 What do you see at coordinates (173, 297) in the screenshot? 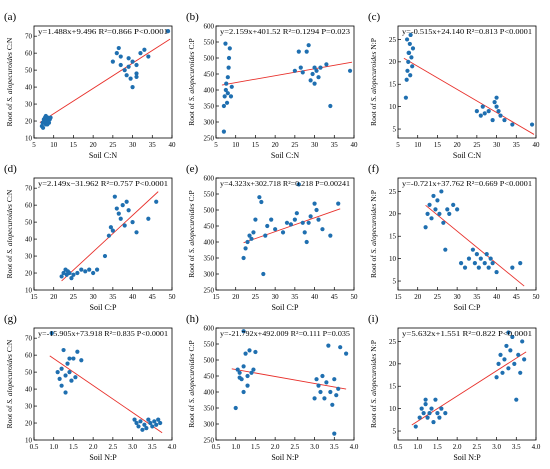
I see `x-tick-label: 50` at bounding box center [173, 297].